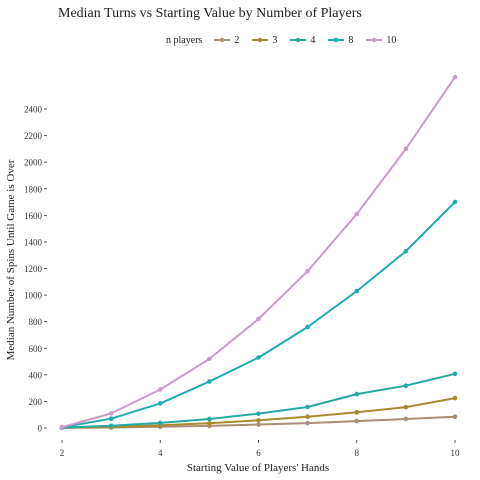 This screenshot has height=480, width=480. I want to click on legend-label-10: 10, so click(391, 40).